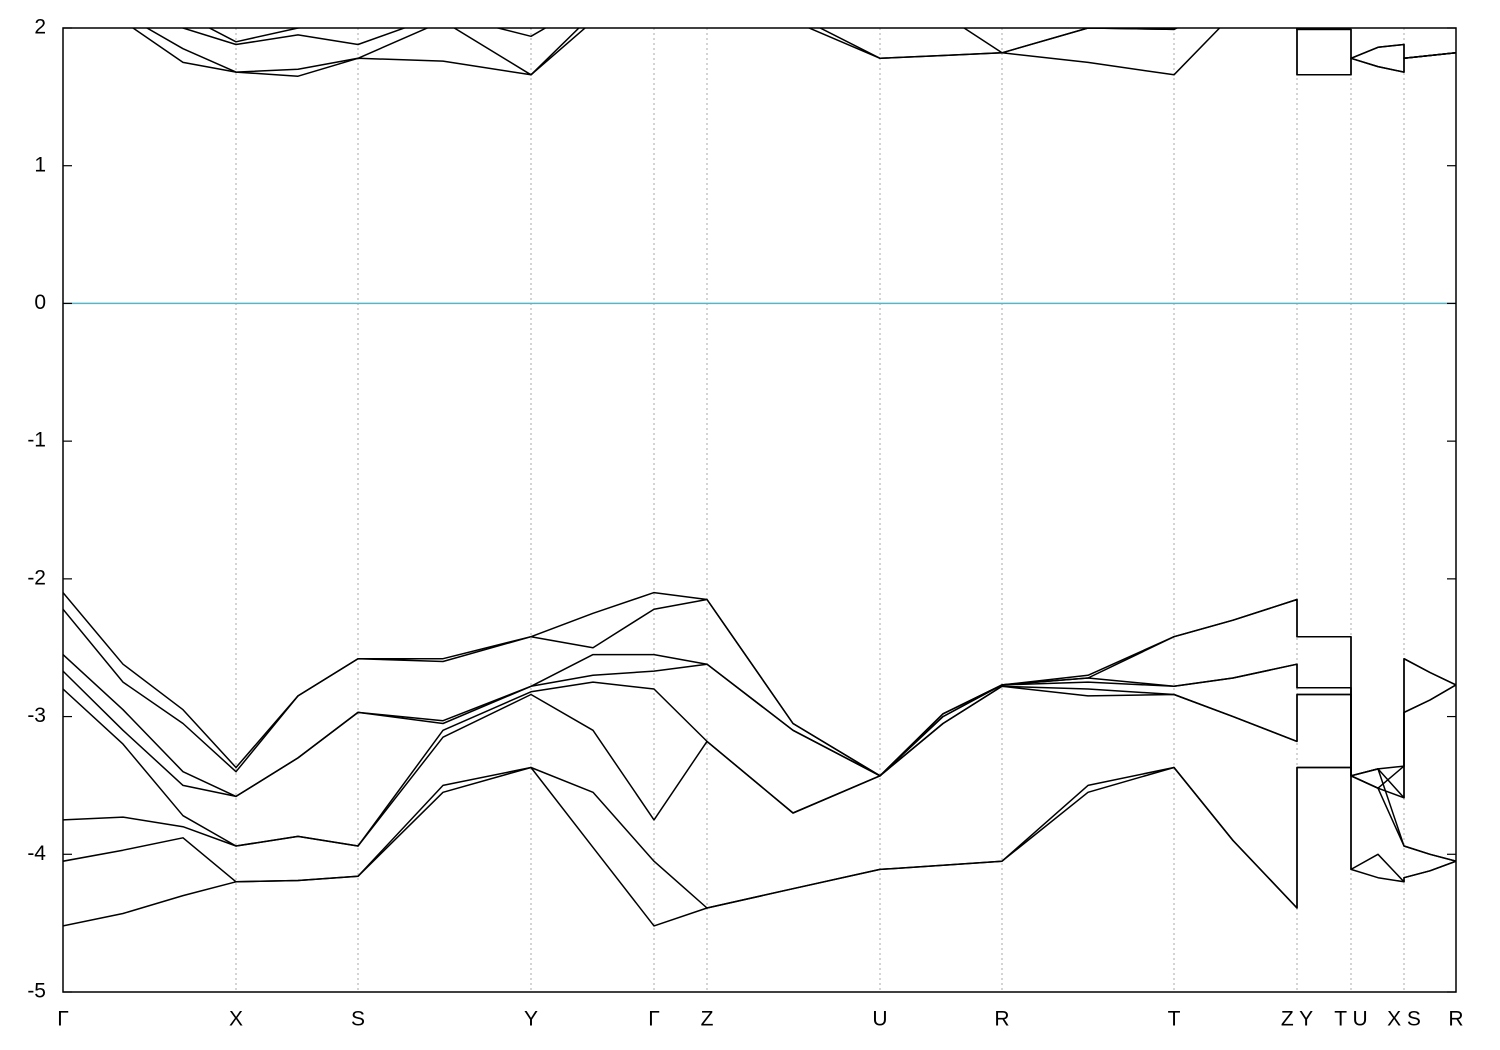 This screenshot has width=1500, height=1050. What do you see at coordinates (236, 1019) in the screenshot?
I see `x-tick-label: X` at bounding box center [236, 1019].